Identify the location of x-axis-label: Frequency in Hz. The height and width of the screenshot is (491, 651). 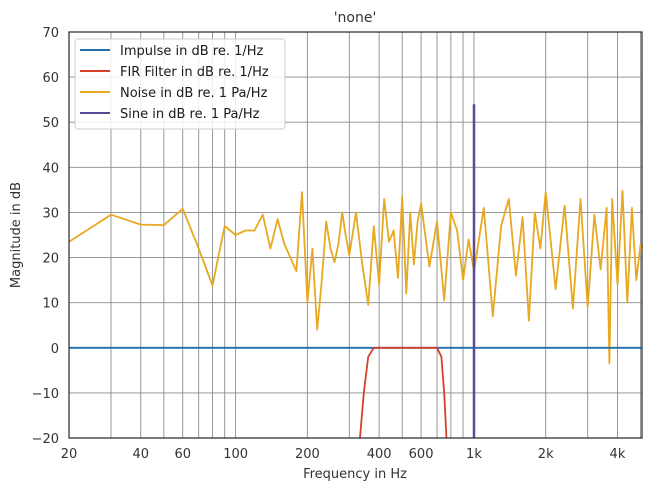
(355, 474).